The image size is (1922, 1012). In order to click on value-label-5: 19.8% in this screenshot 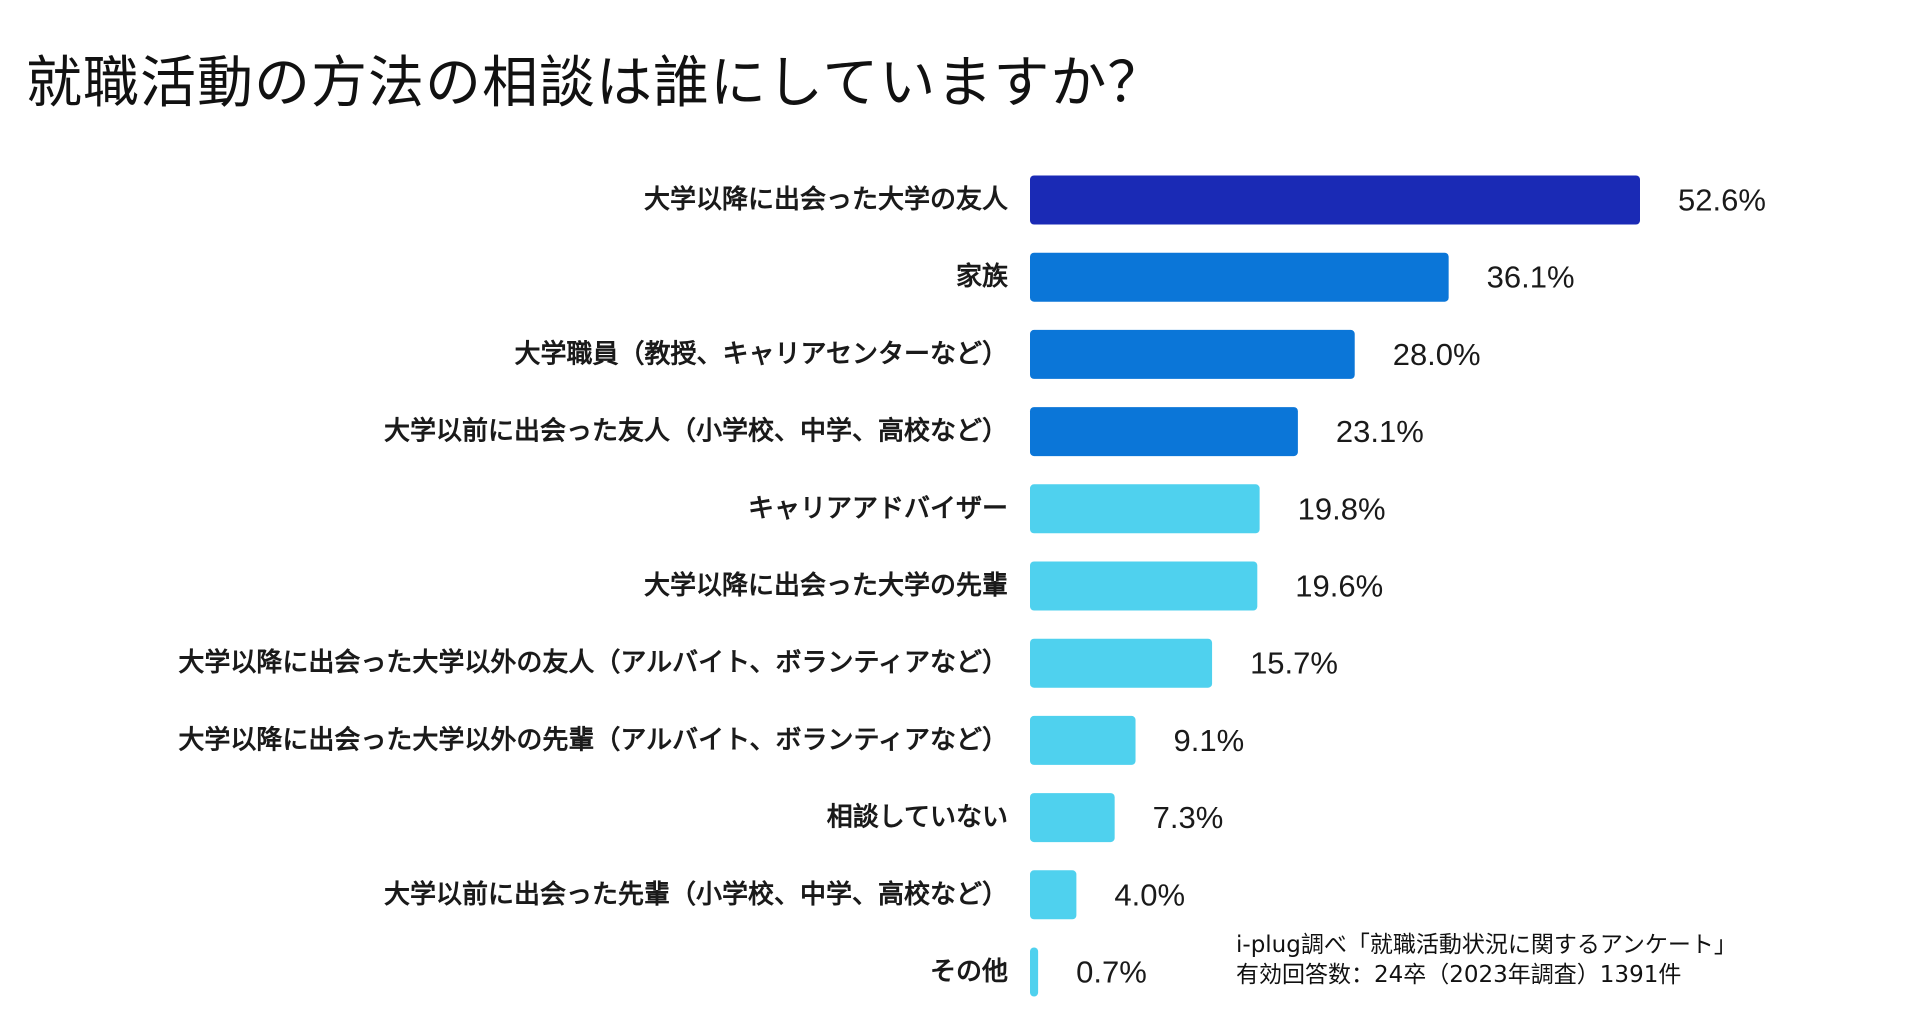, I will do `click(1342, 508)`.